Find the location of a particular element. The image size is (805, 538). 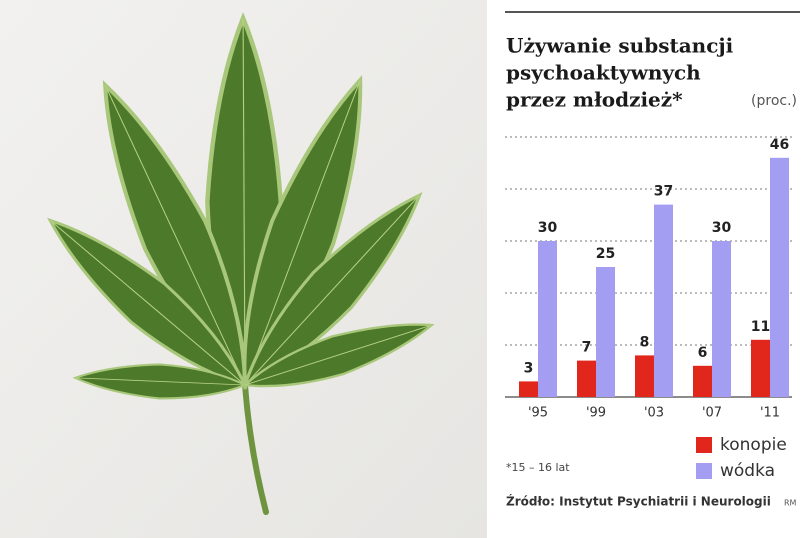

x-tick-label: '99 is located at coordinates (596, 413).